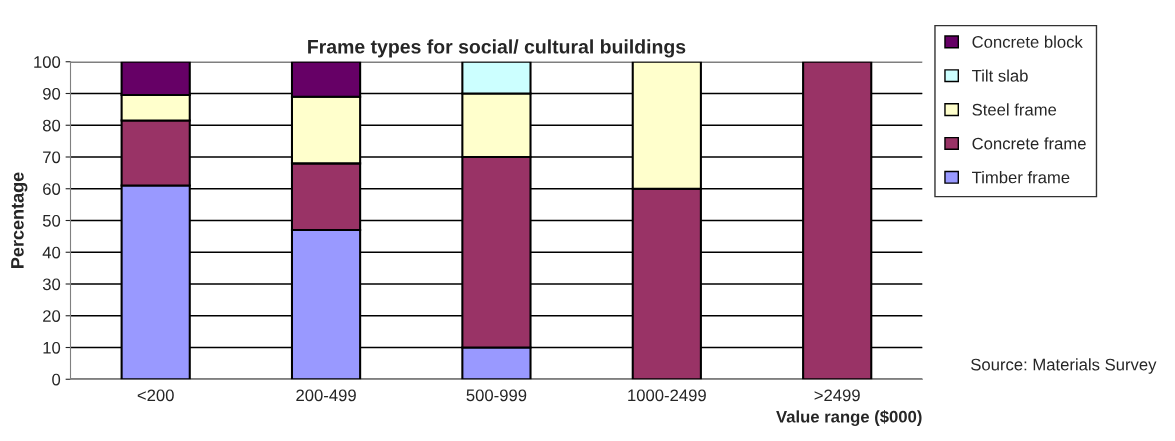  Describe the element at coordinates (19, 220) in the screenshot. I see `y-axis-title: Percentage` at that location.